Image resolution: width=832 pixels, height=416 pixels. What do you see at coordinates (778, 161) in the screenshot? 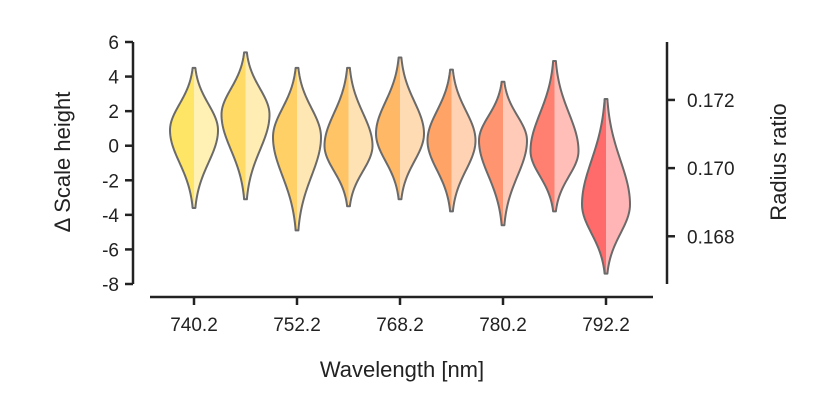
I see `right-y-axis-title: Radius ratio` at bounding box center [778, 161].